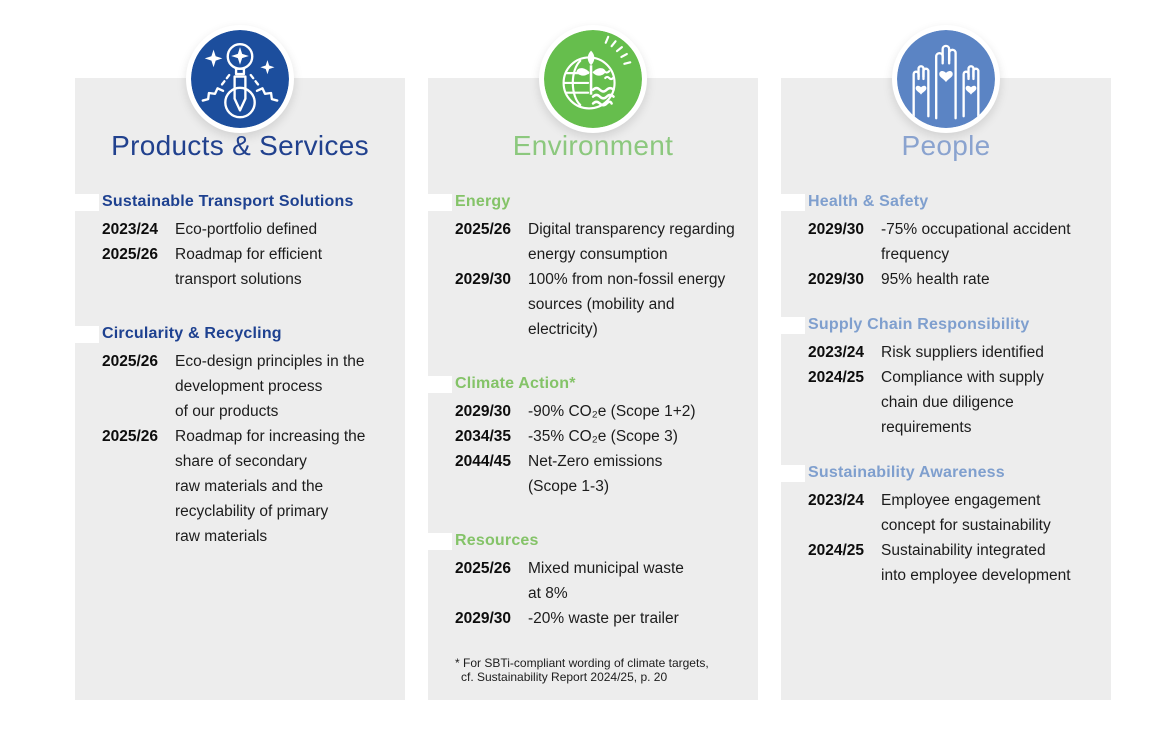  I want to click on milestone-text-line: electricity), so click(563, 329).